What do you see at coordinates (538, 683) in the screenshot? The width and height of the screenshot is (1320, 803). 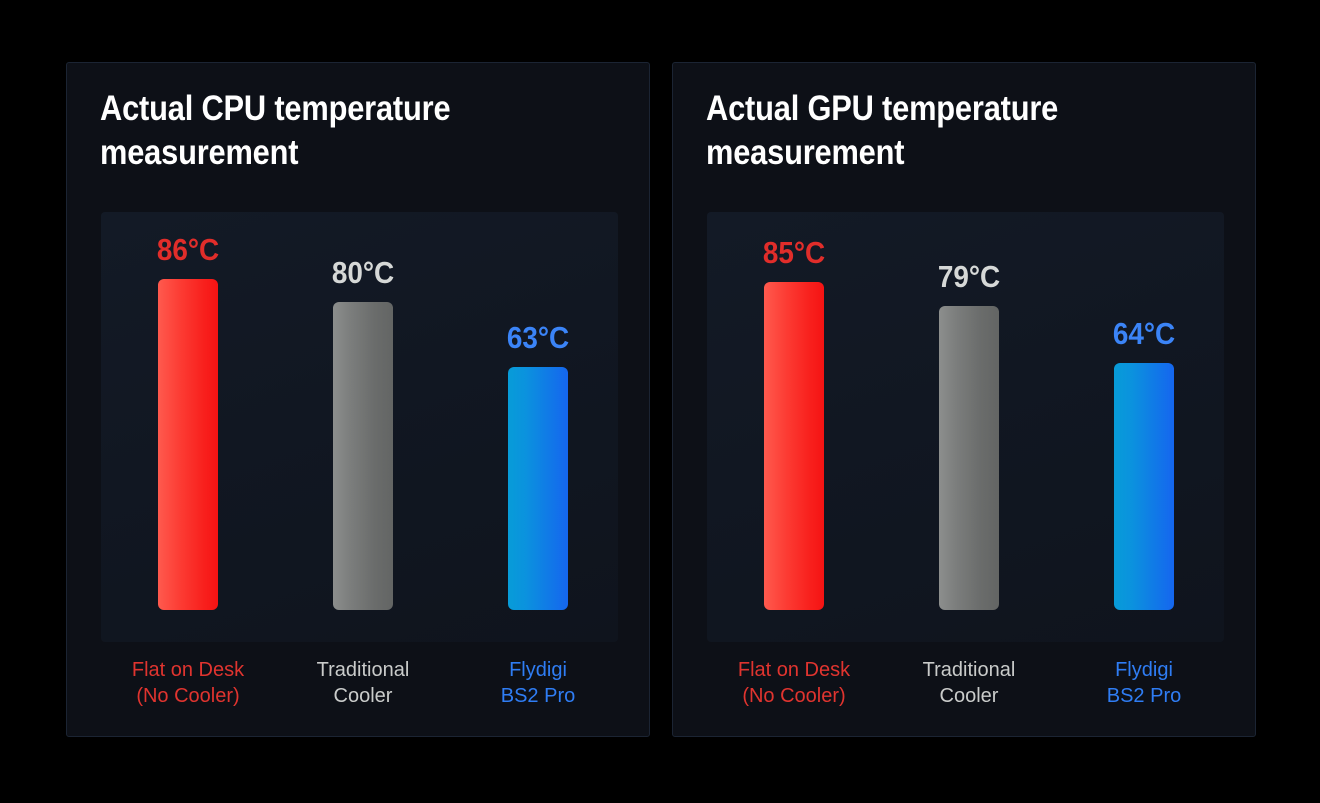 I see `cpu-category-label-flydigi-bs2-pro: Flydigi BS2 Pro` at bounding box center [538, 683].